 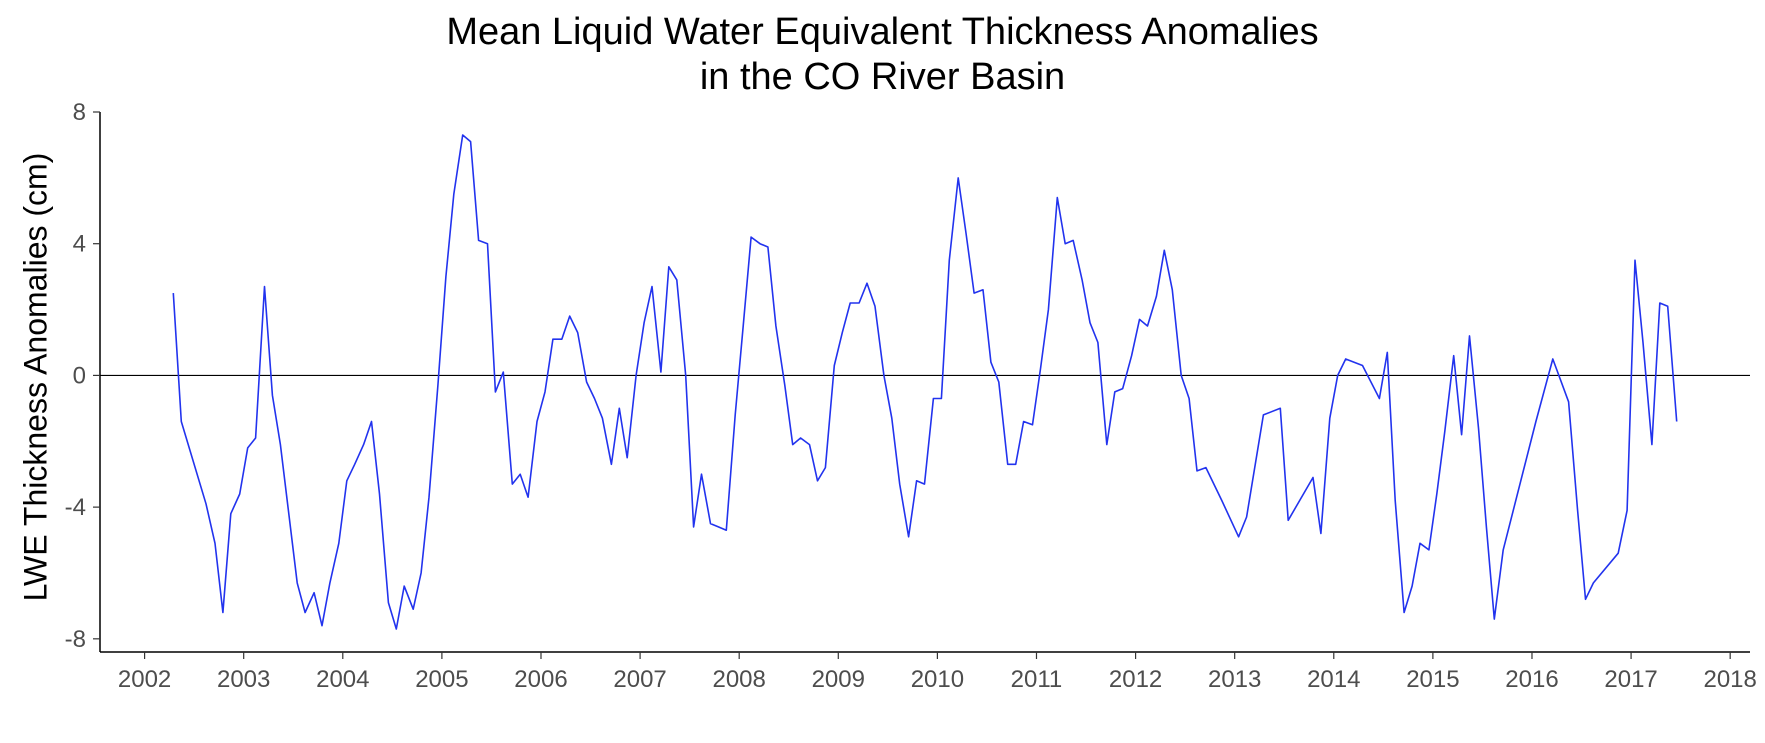 I want to click on x-tick-label: 2015, so click(x=1432, y=679).